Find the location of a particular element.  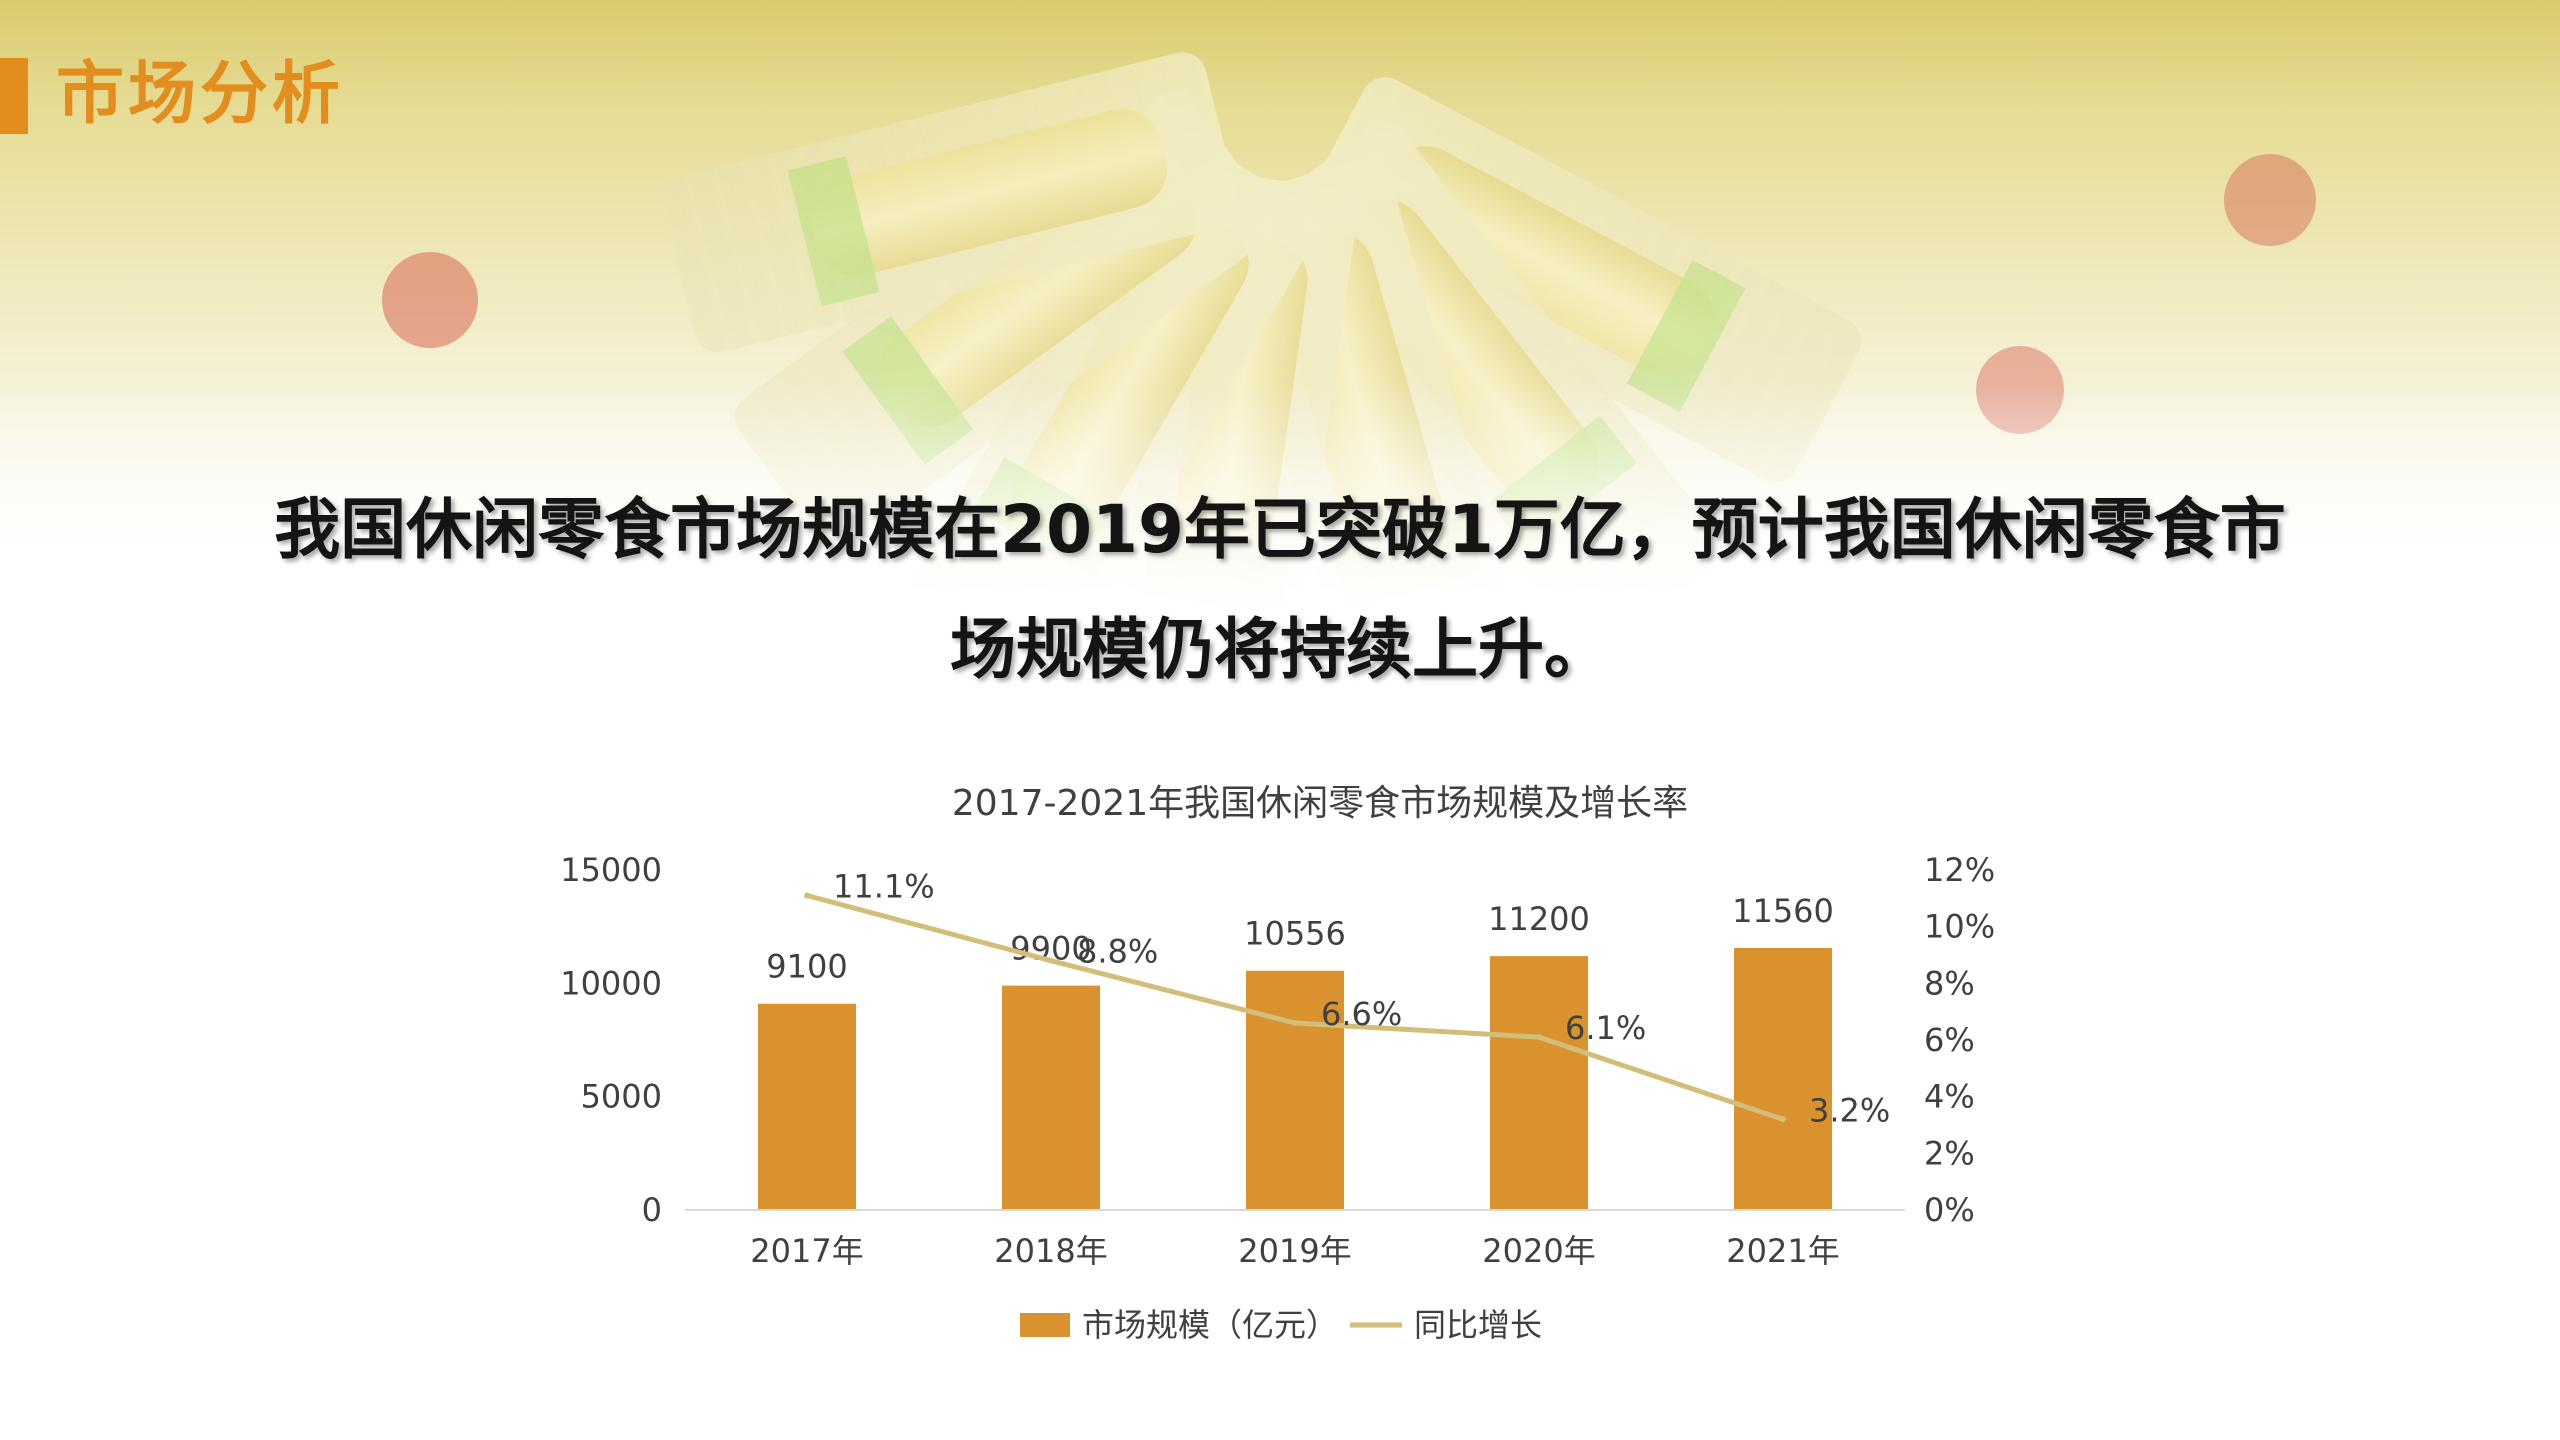

x-tick-label: 2019年 is located at coordinates (1294, 1251).